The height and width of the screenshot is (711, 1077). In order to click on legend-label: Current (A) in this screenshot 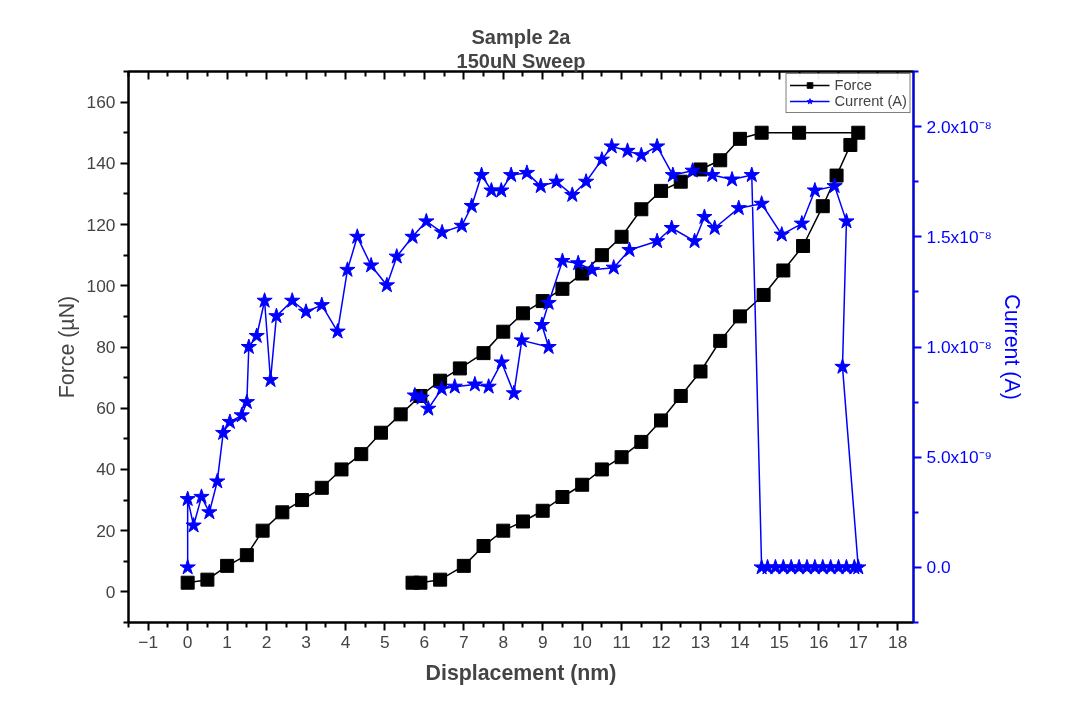, I will do `click(870, 101)`.